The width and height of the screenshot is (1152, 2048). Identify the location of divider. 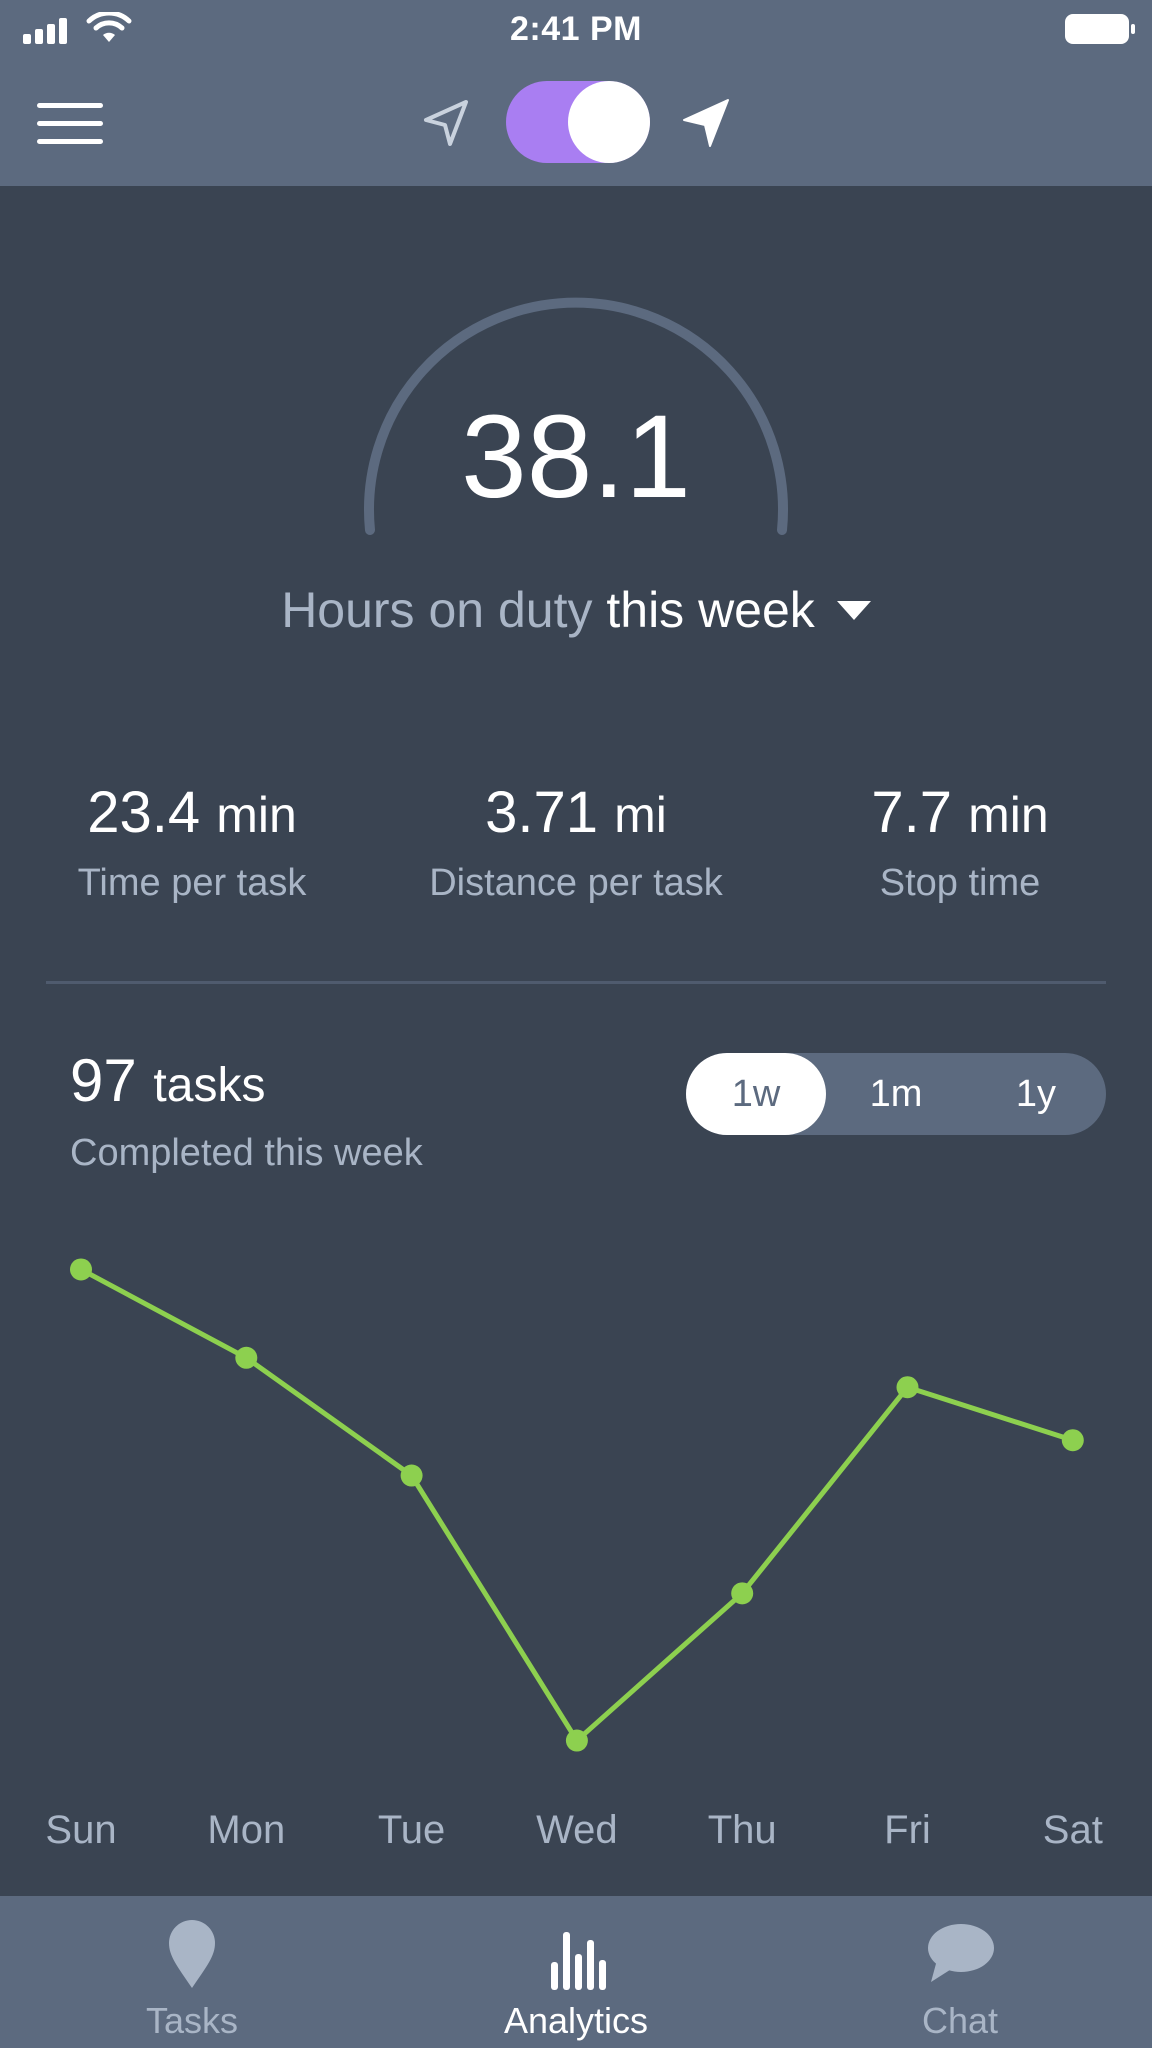
(576, 982).